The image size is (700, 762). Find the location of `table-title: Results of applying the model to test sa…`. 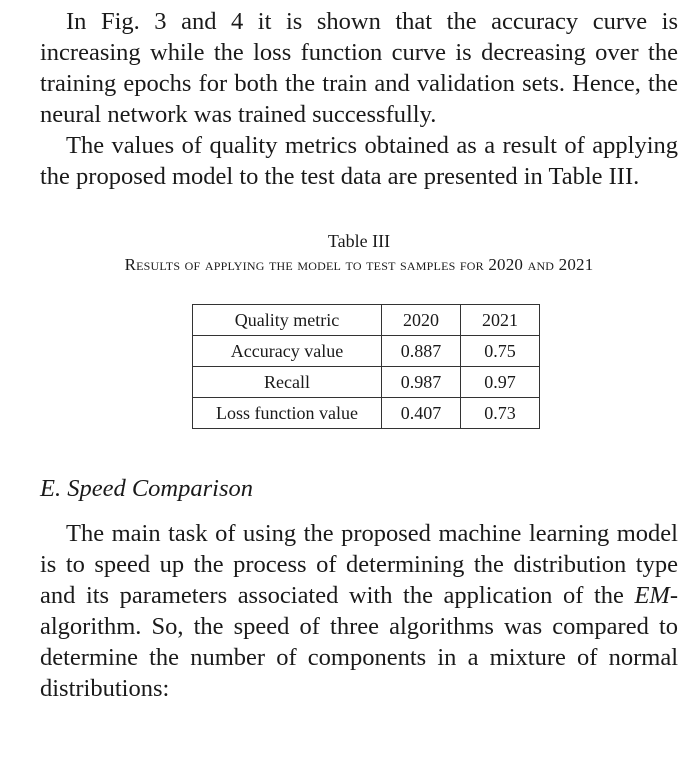

table-title: Results of applying the model to test sa… is located at coordinates (359, 264).